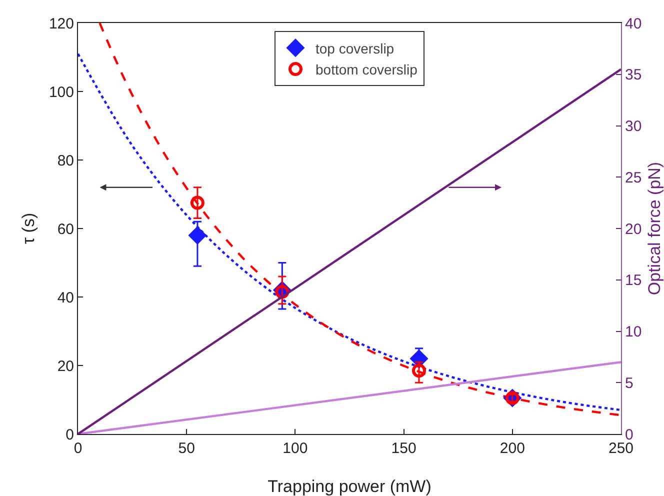 Image resolution: width=664 pixels, height=496 pixels. Describe the element at coordinates (654, 229) in the screenshot. I see `y2-axis-title: Optical force (pN)` at that location.